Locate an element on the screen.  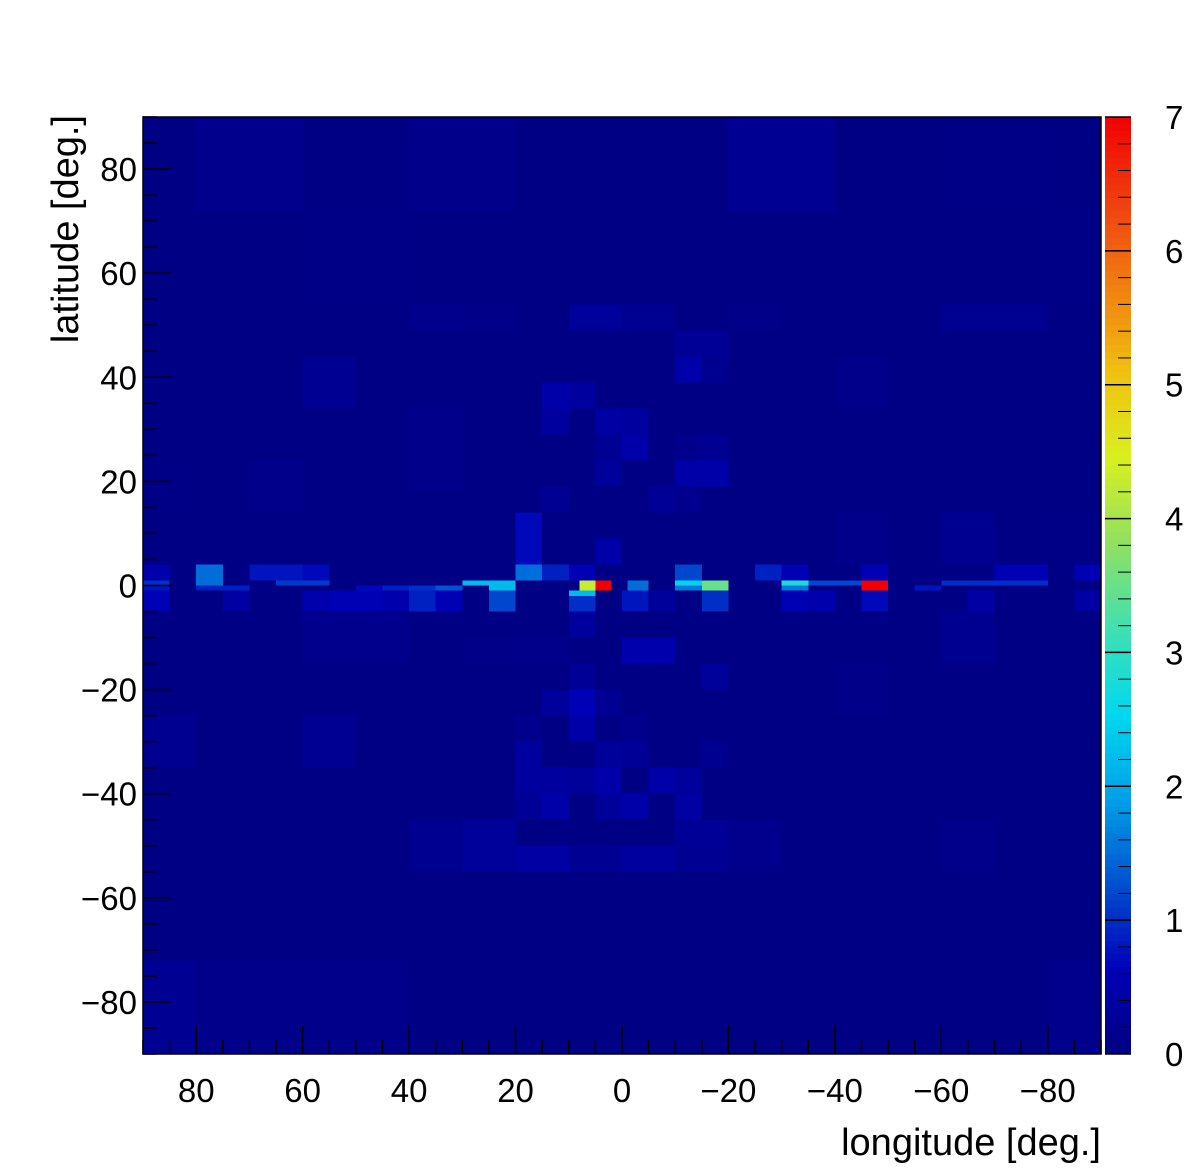
x-tick-label: 80 is located at coordinates (196, 1090).